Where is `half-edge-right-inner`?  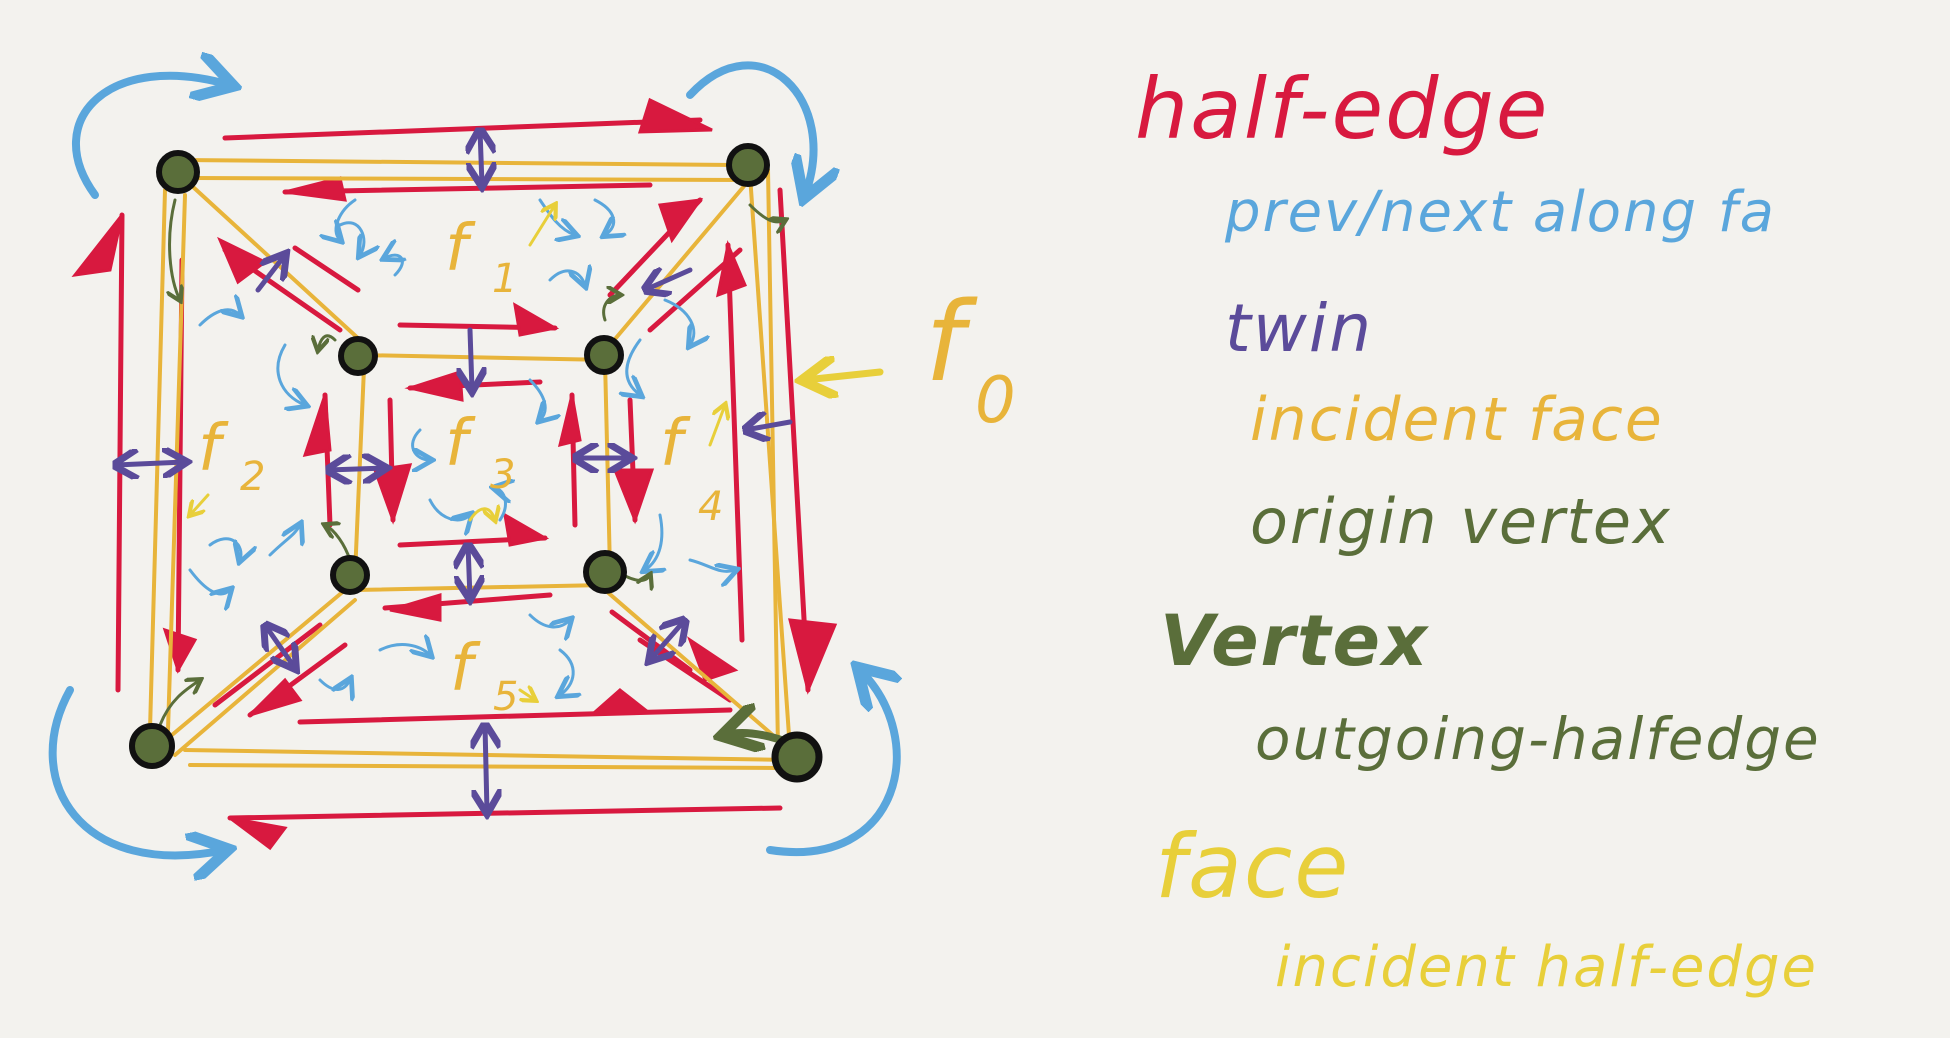
half-edge-right-inner is located at coordinates (735, 442).